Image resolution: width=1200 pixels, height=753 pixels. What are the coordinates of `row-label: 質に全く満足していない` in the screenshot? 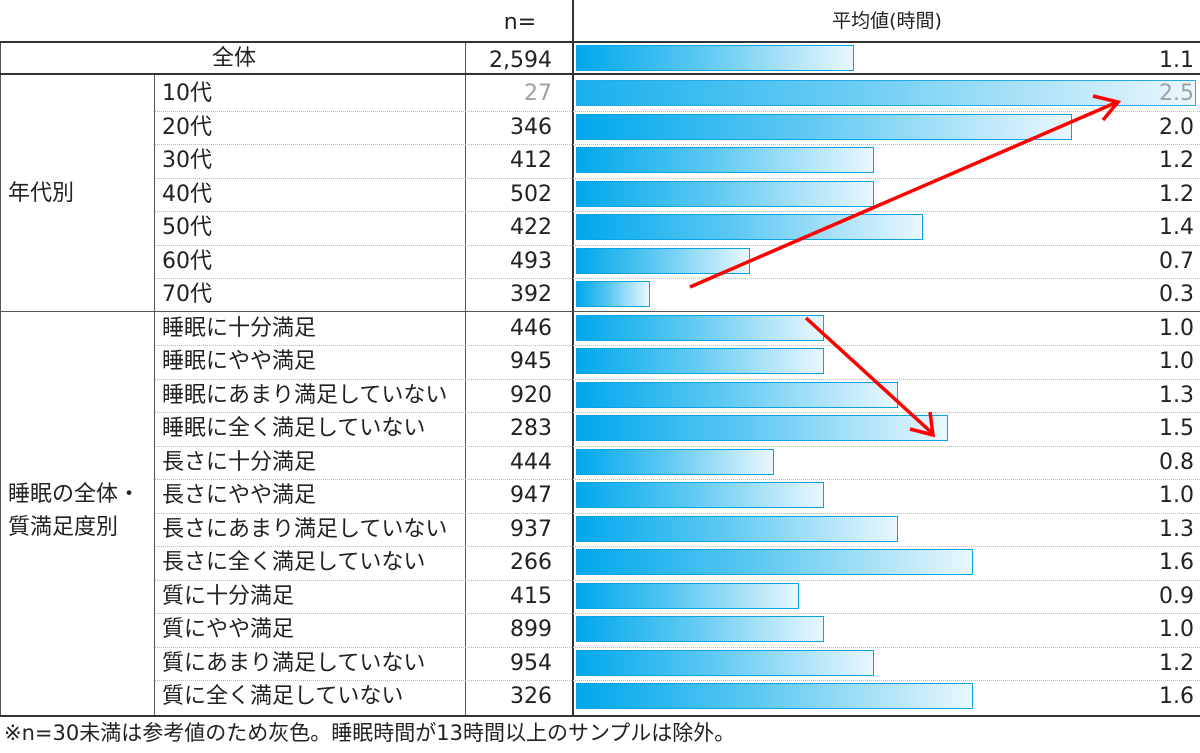 It's located at (283, 696).